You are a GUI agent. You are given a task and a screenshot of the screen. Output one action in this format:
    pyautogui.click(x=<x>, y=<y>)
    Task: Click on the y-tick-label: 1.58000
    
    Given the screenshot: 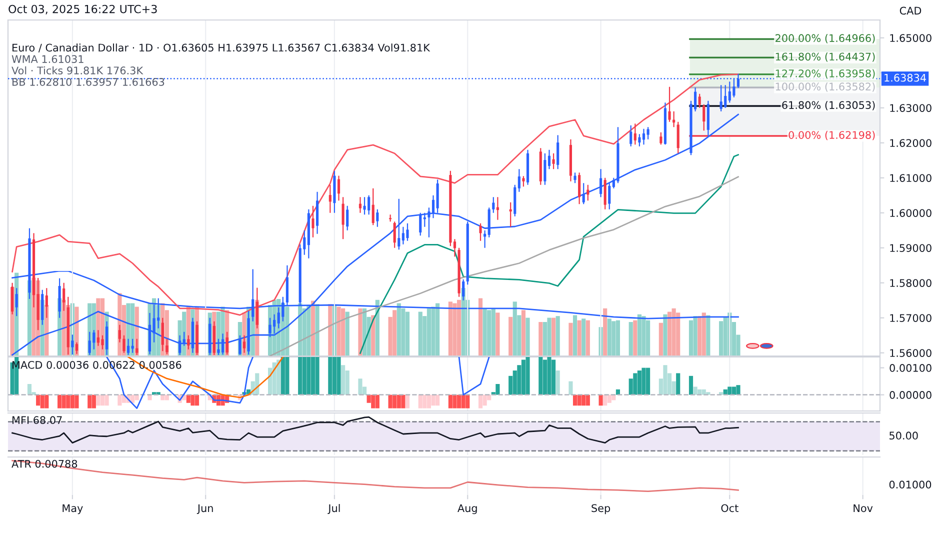 What is the action you would take?
    pyautogui.click(x=911, y=283)
    